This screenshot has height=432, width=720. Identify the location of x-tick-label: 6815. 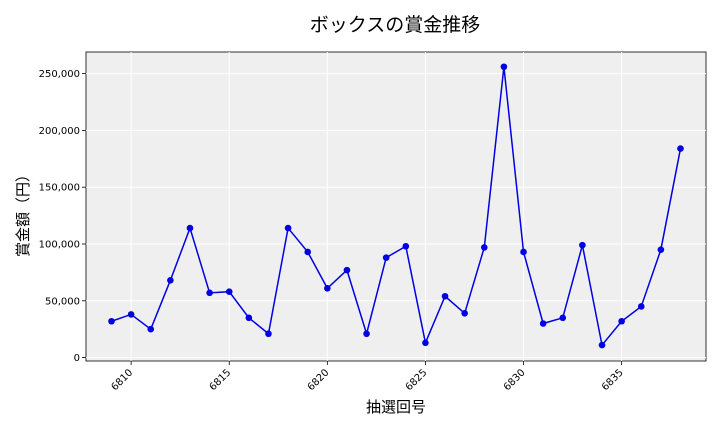
(221, 380).